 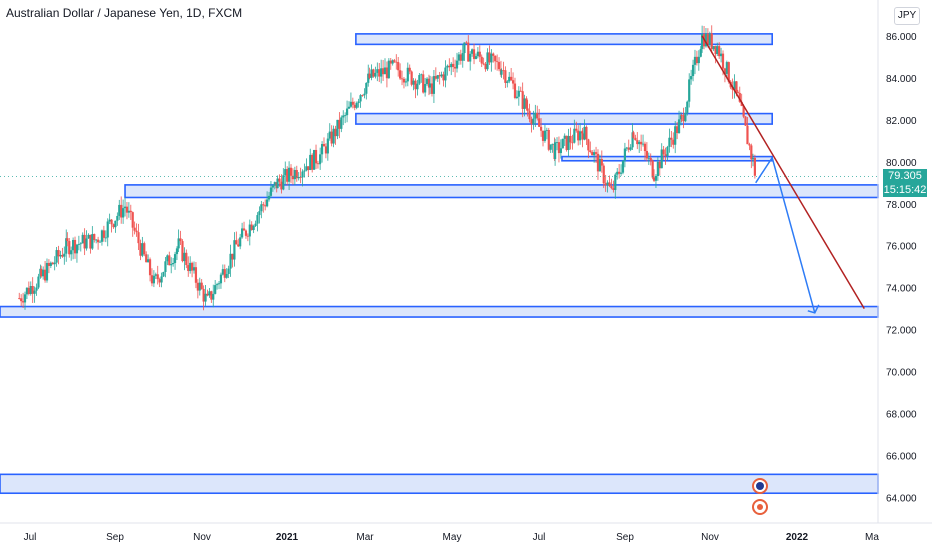 What do you see at coordinates (439, 311) in the screenshot?
I see `zone-72-rect` at bounding box center [439, 311].